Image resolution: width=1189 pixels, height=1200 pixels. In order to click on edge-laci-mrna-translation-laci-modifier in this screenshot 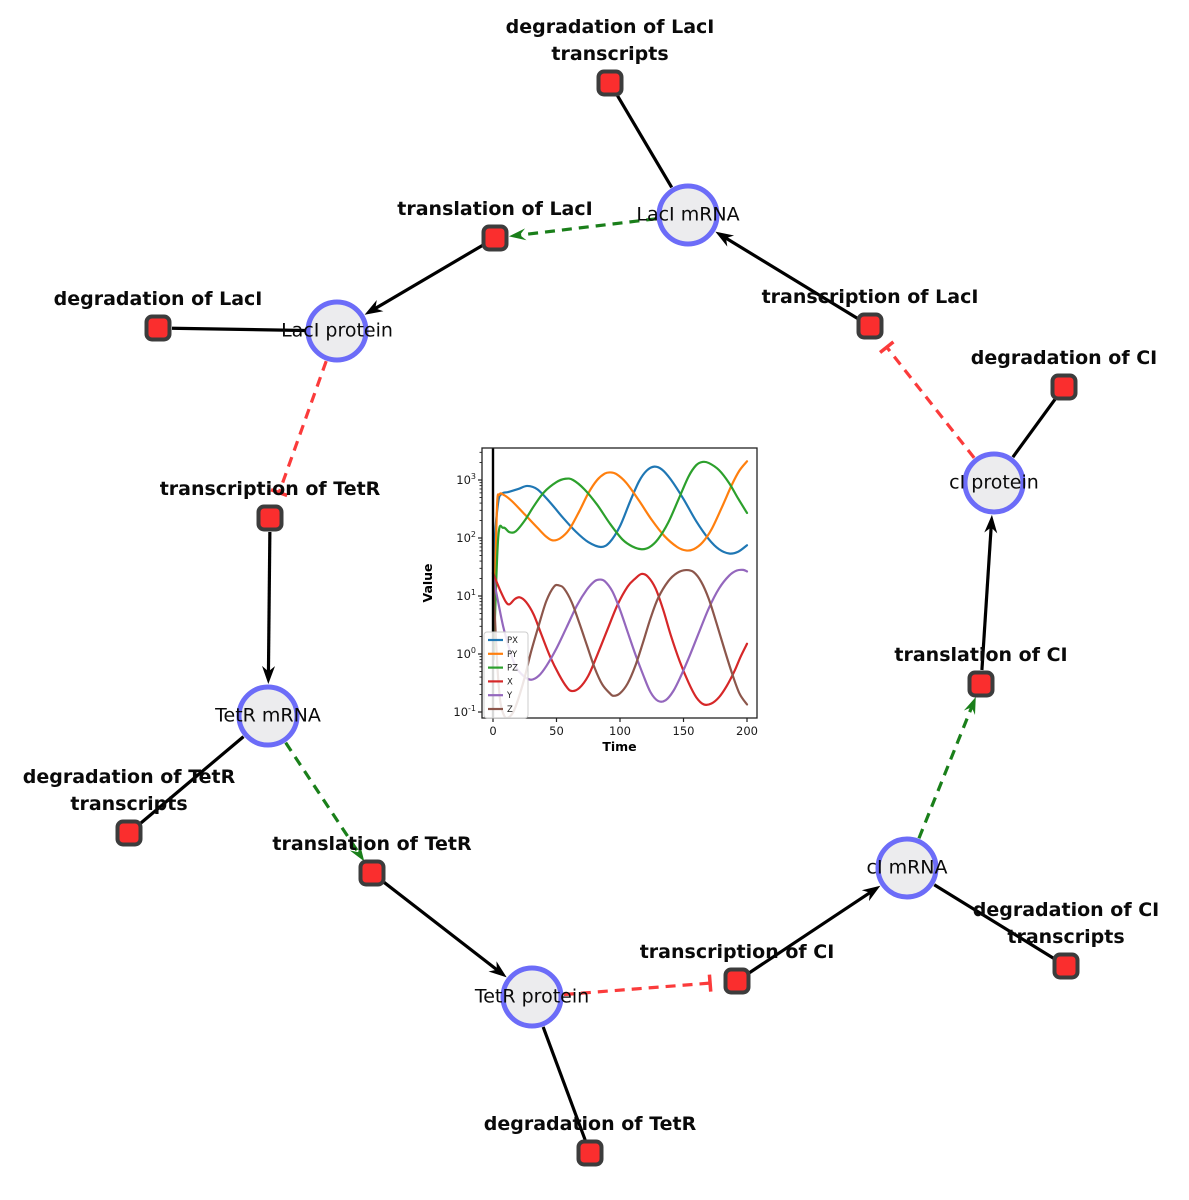, I will do `click(582, 229)`.